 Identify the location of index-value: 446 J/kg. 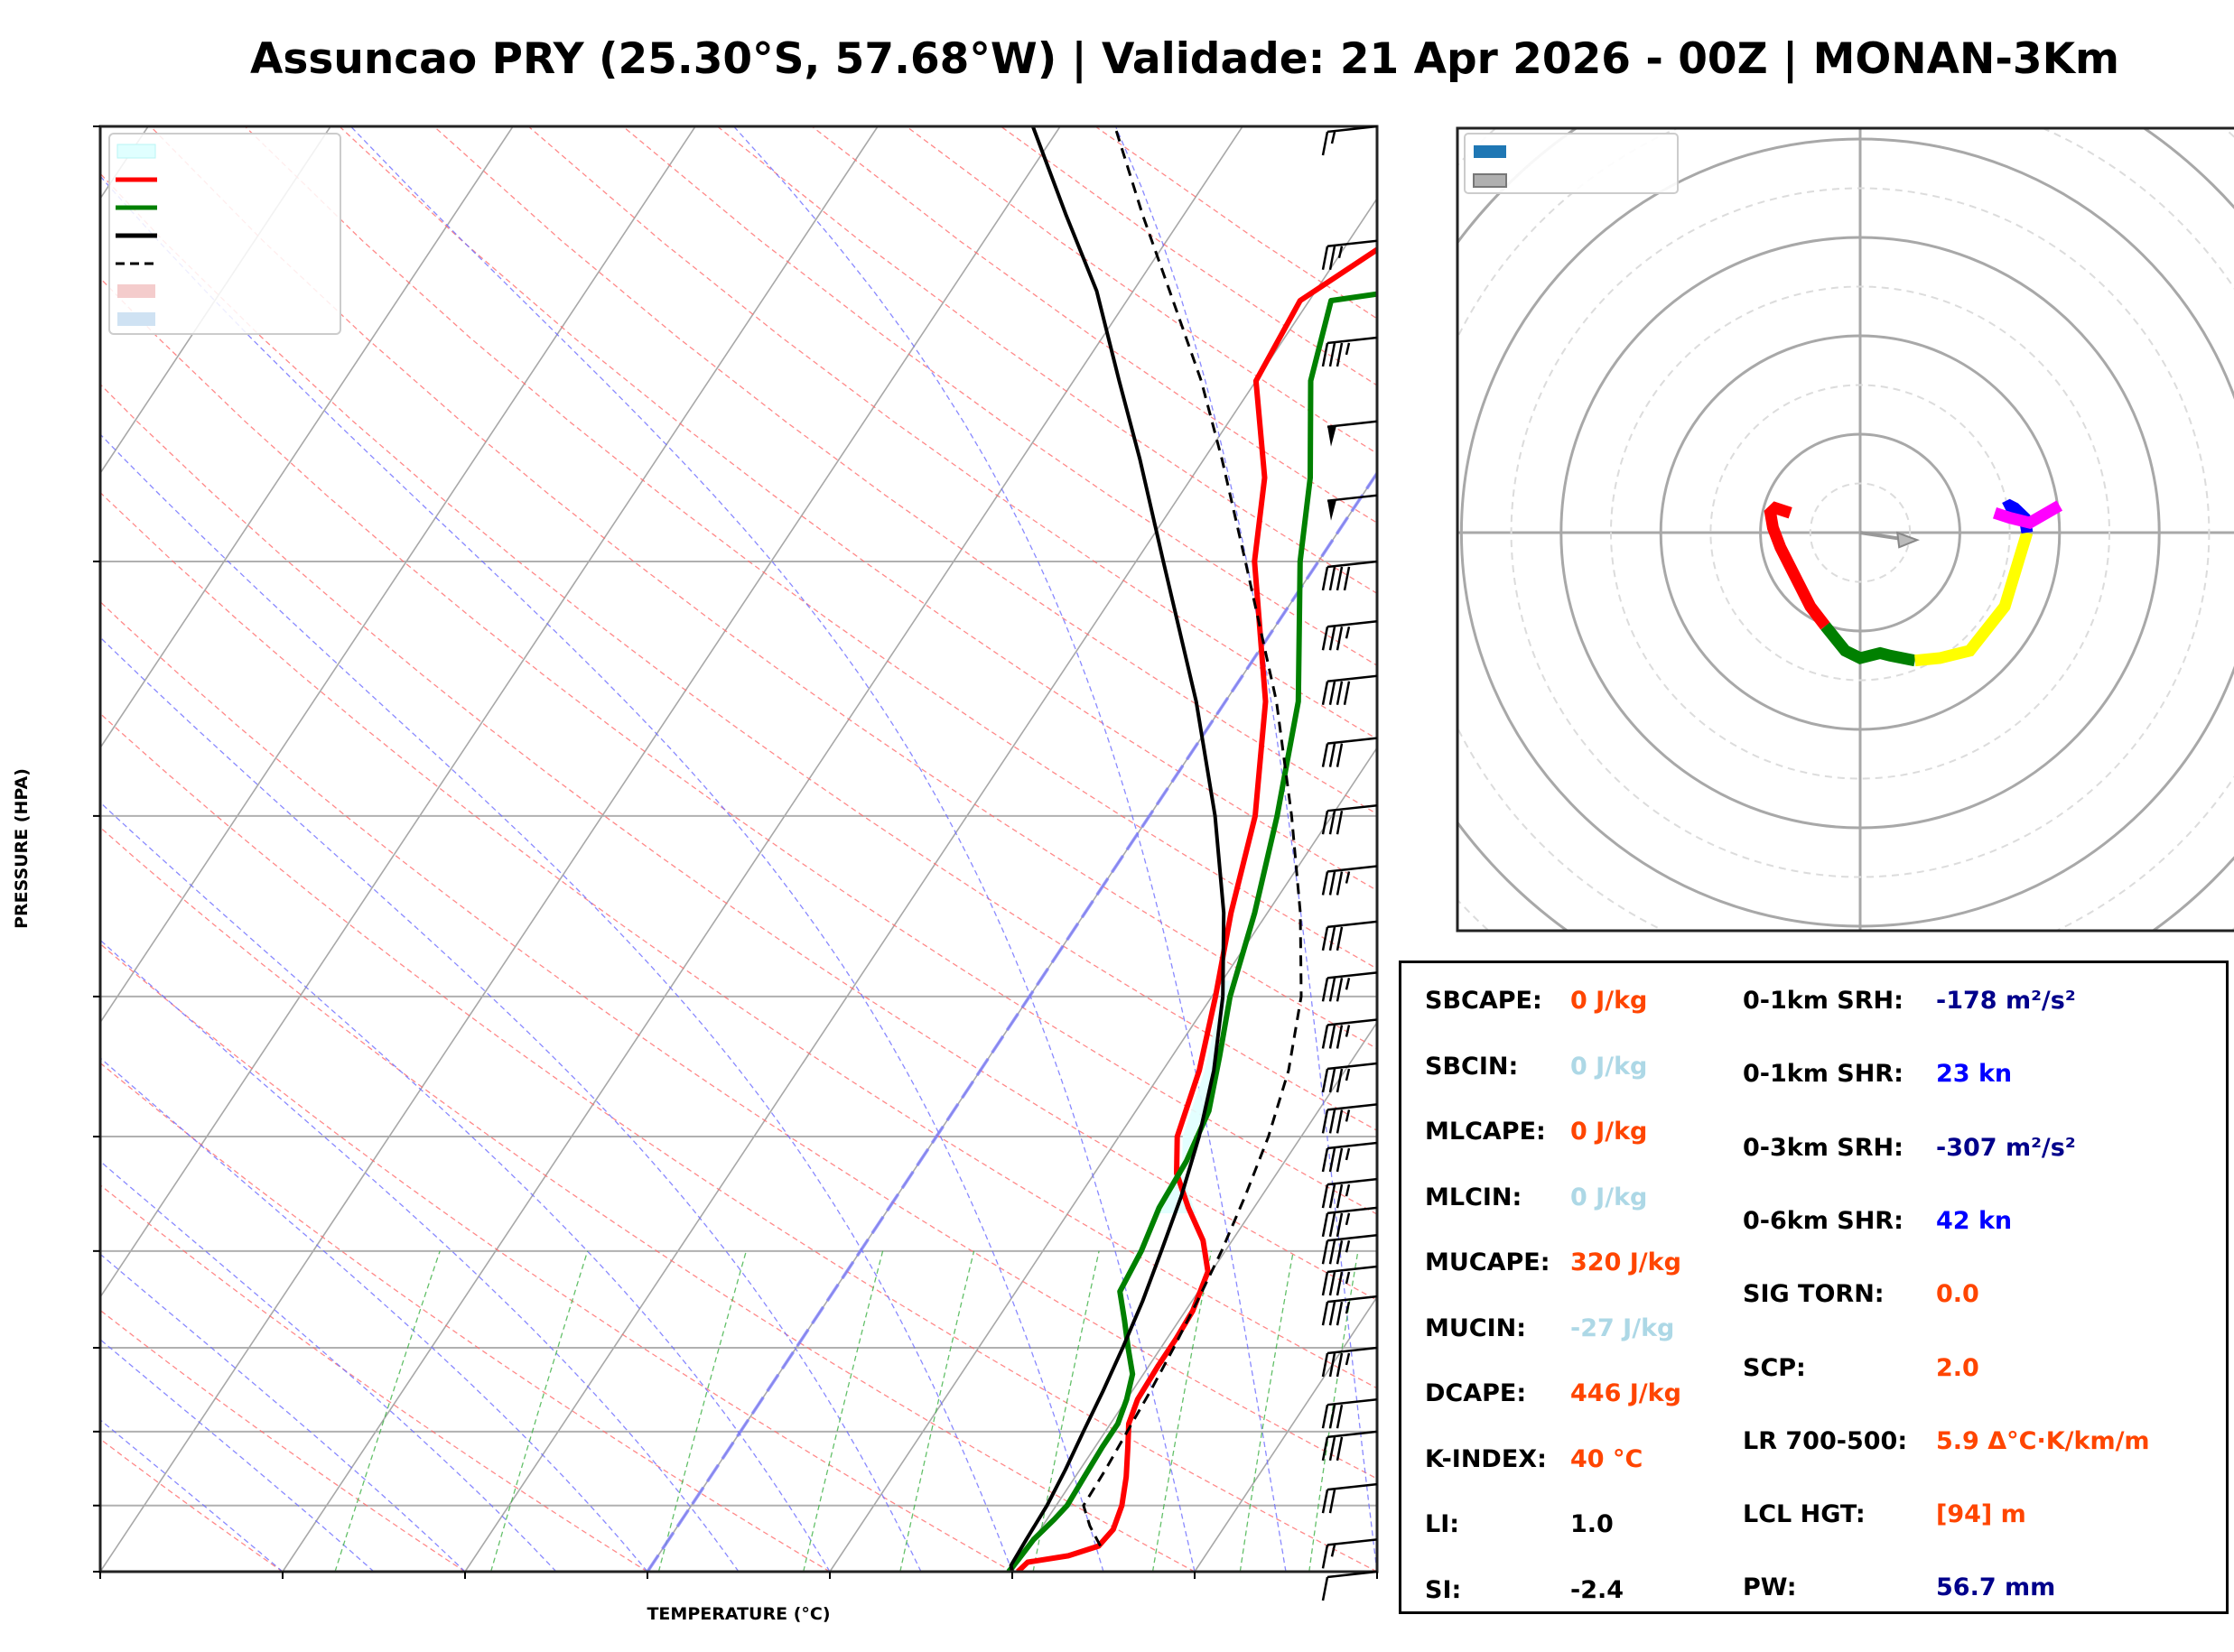
(1625, 1393).